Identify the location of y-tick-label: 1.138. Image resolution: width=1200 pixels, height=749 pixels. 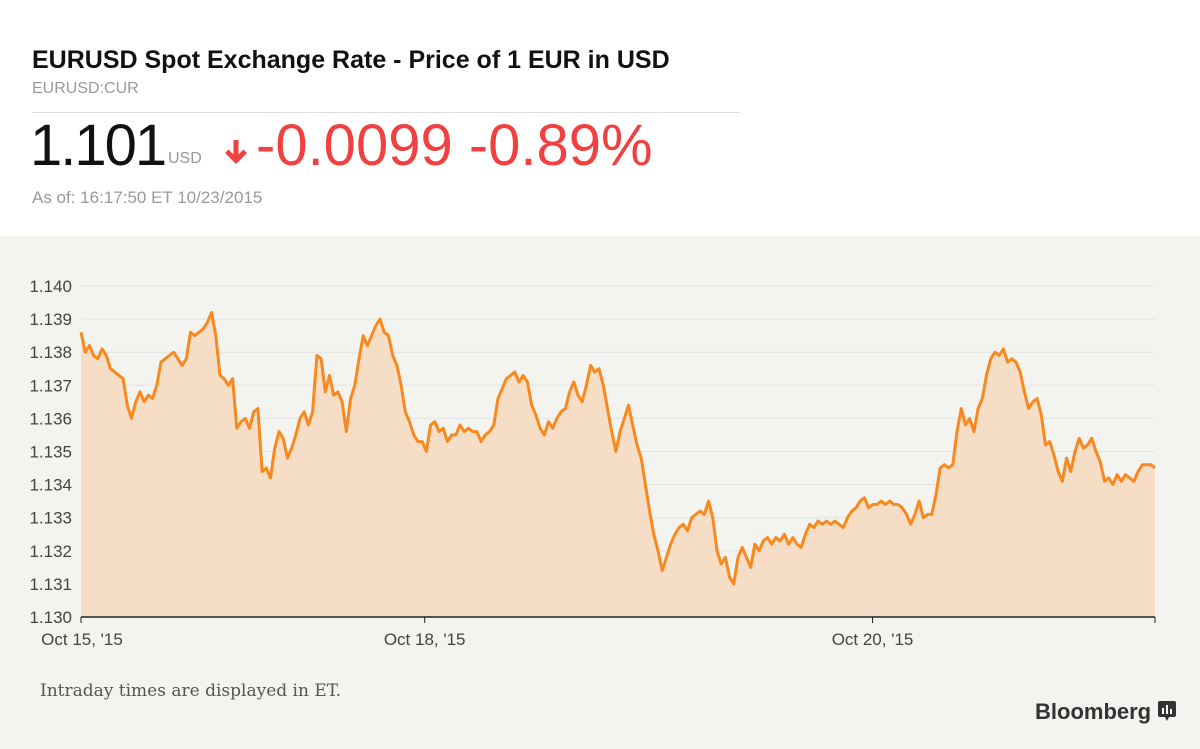
(50, 352).